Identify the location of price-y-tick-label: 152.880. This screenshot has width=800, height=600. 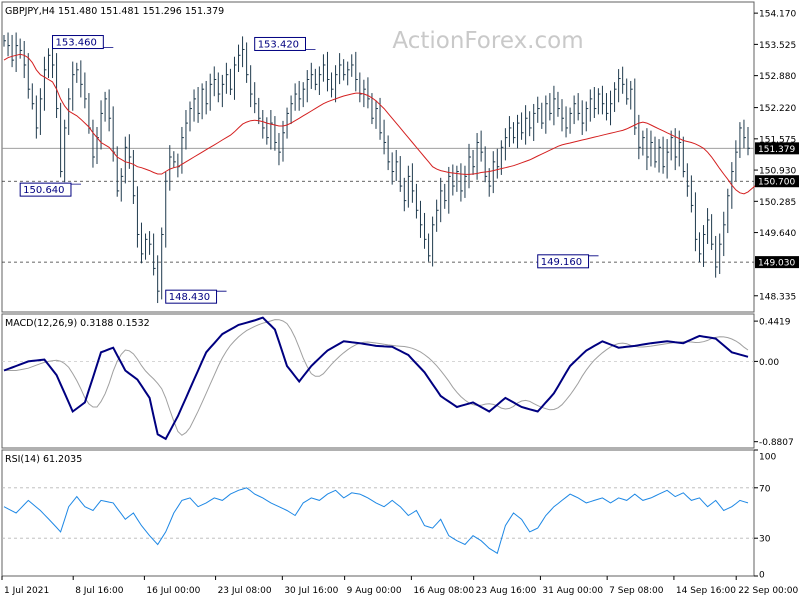
(777, 77).